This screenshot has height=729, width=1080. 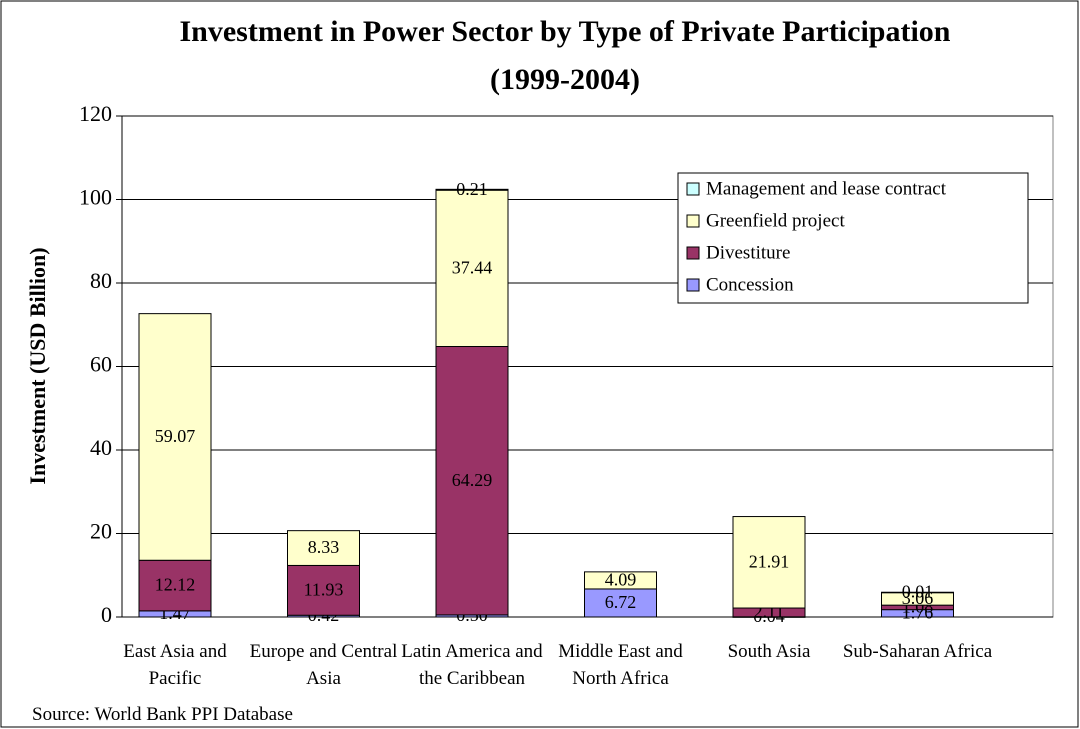 What do you see at coordinates (162, 714) in the screenshot?
I see `source-note: Source: World Bank PPI Database` at bounding box center [162, 714].